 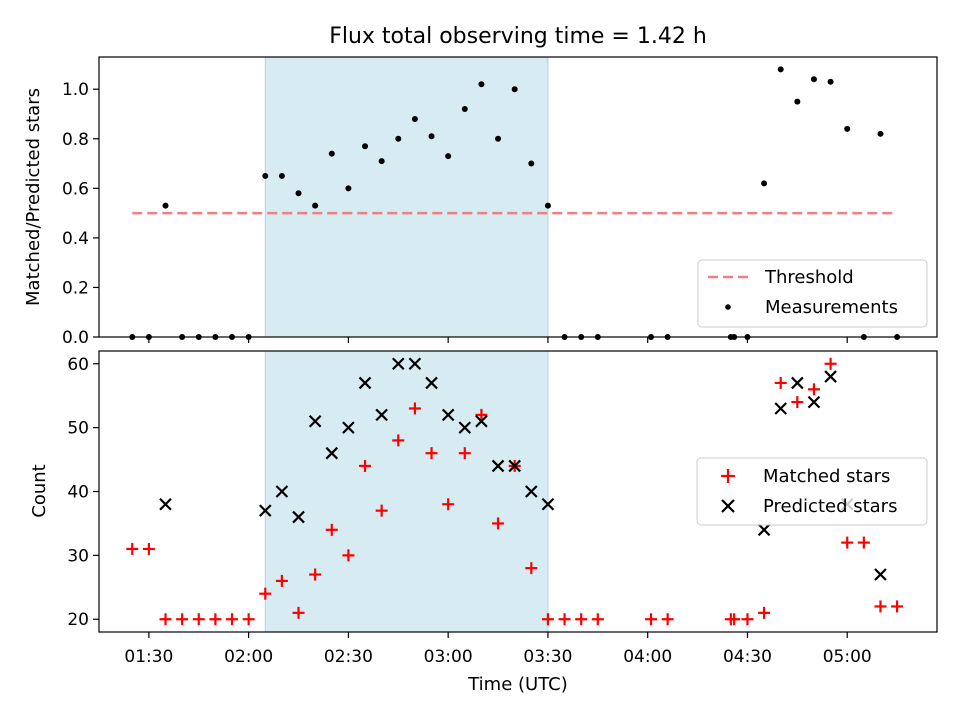 I want to click on x-tick-label: 01:30, so click(x=148, y=657).